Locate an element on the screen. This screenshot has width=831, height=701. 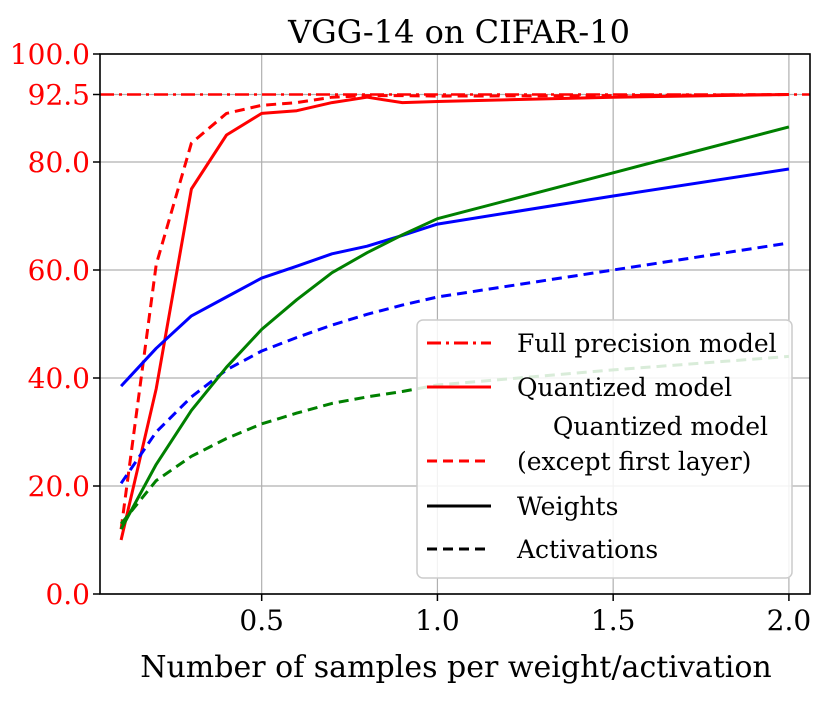
y-tick-label: 20.0 is located at coordinates (59, 486).